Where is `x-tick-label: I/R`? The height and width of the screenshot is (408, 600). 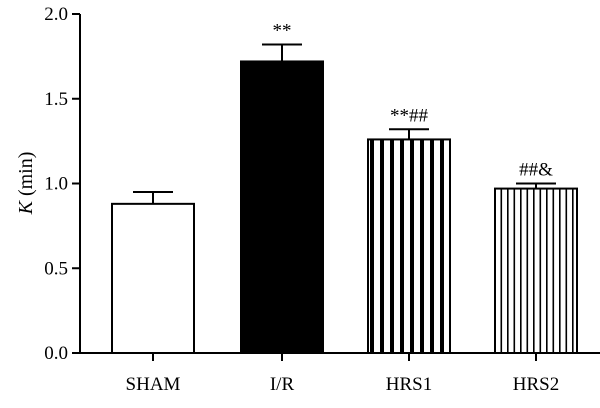
x-tick-label: I/R is located at coordinates (282, 384).